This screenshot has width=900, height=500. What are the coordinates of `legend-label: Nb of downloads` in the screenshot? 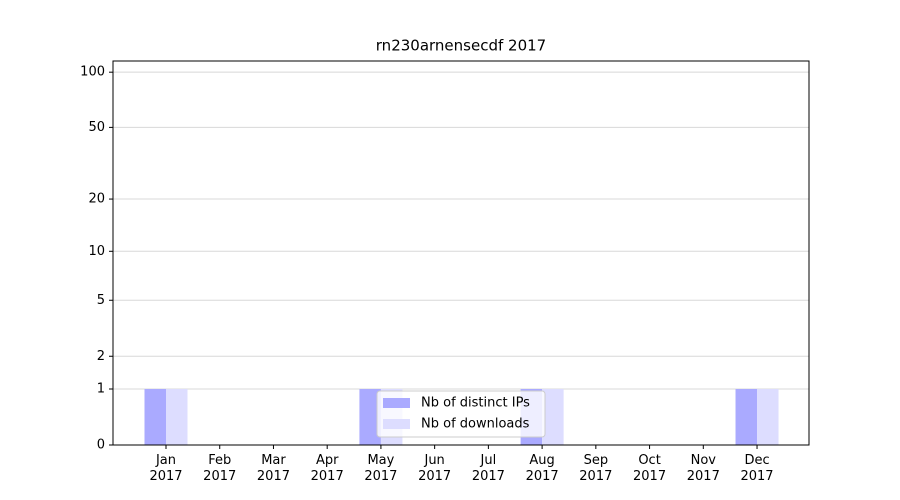 It's located at (475, 424).